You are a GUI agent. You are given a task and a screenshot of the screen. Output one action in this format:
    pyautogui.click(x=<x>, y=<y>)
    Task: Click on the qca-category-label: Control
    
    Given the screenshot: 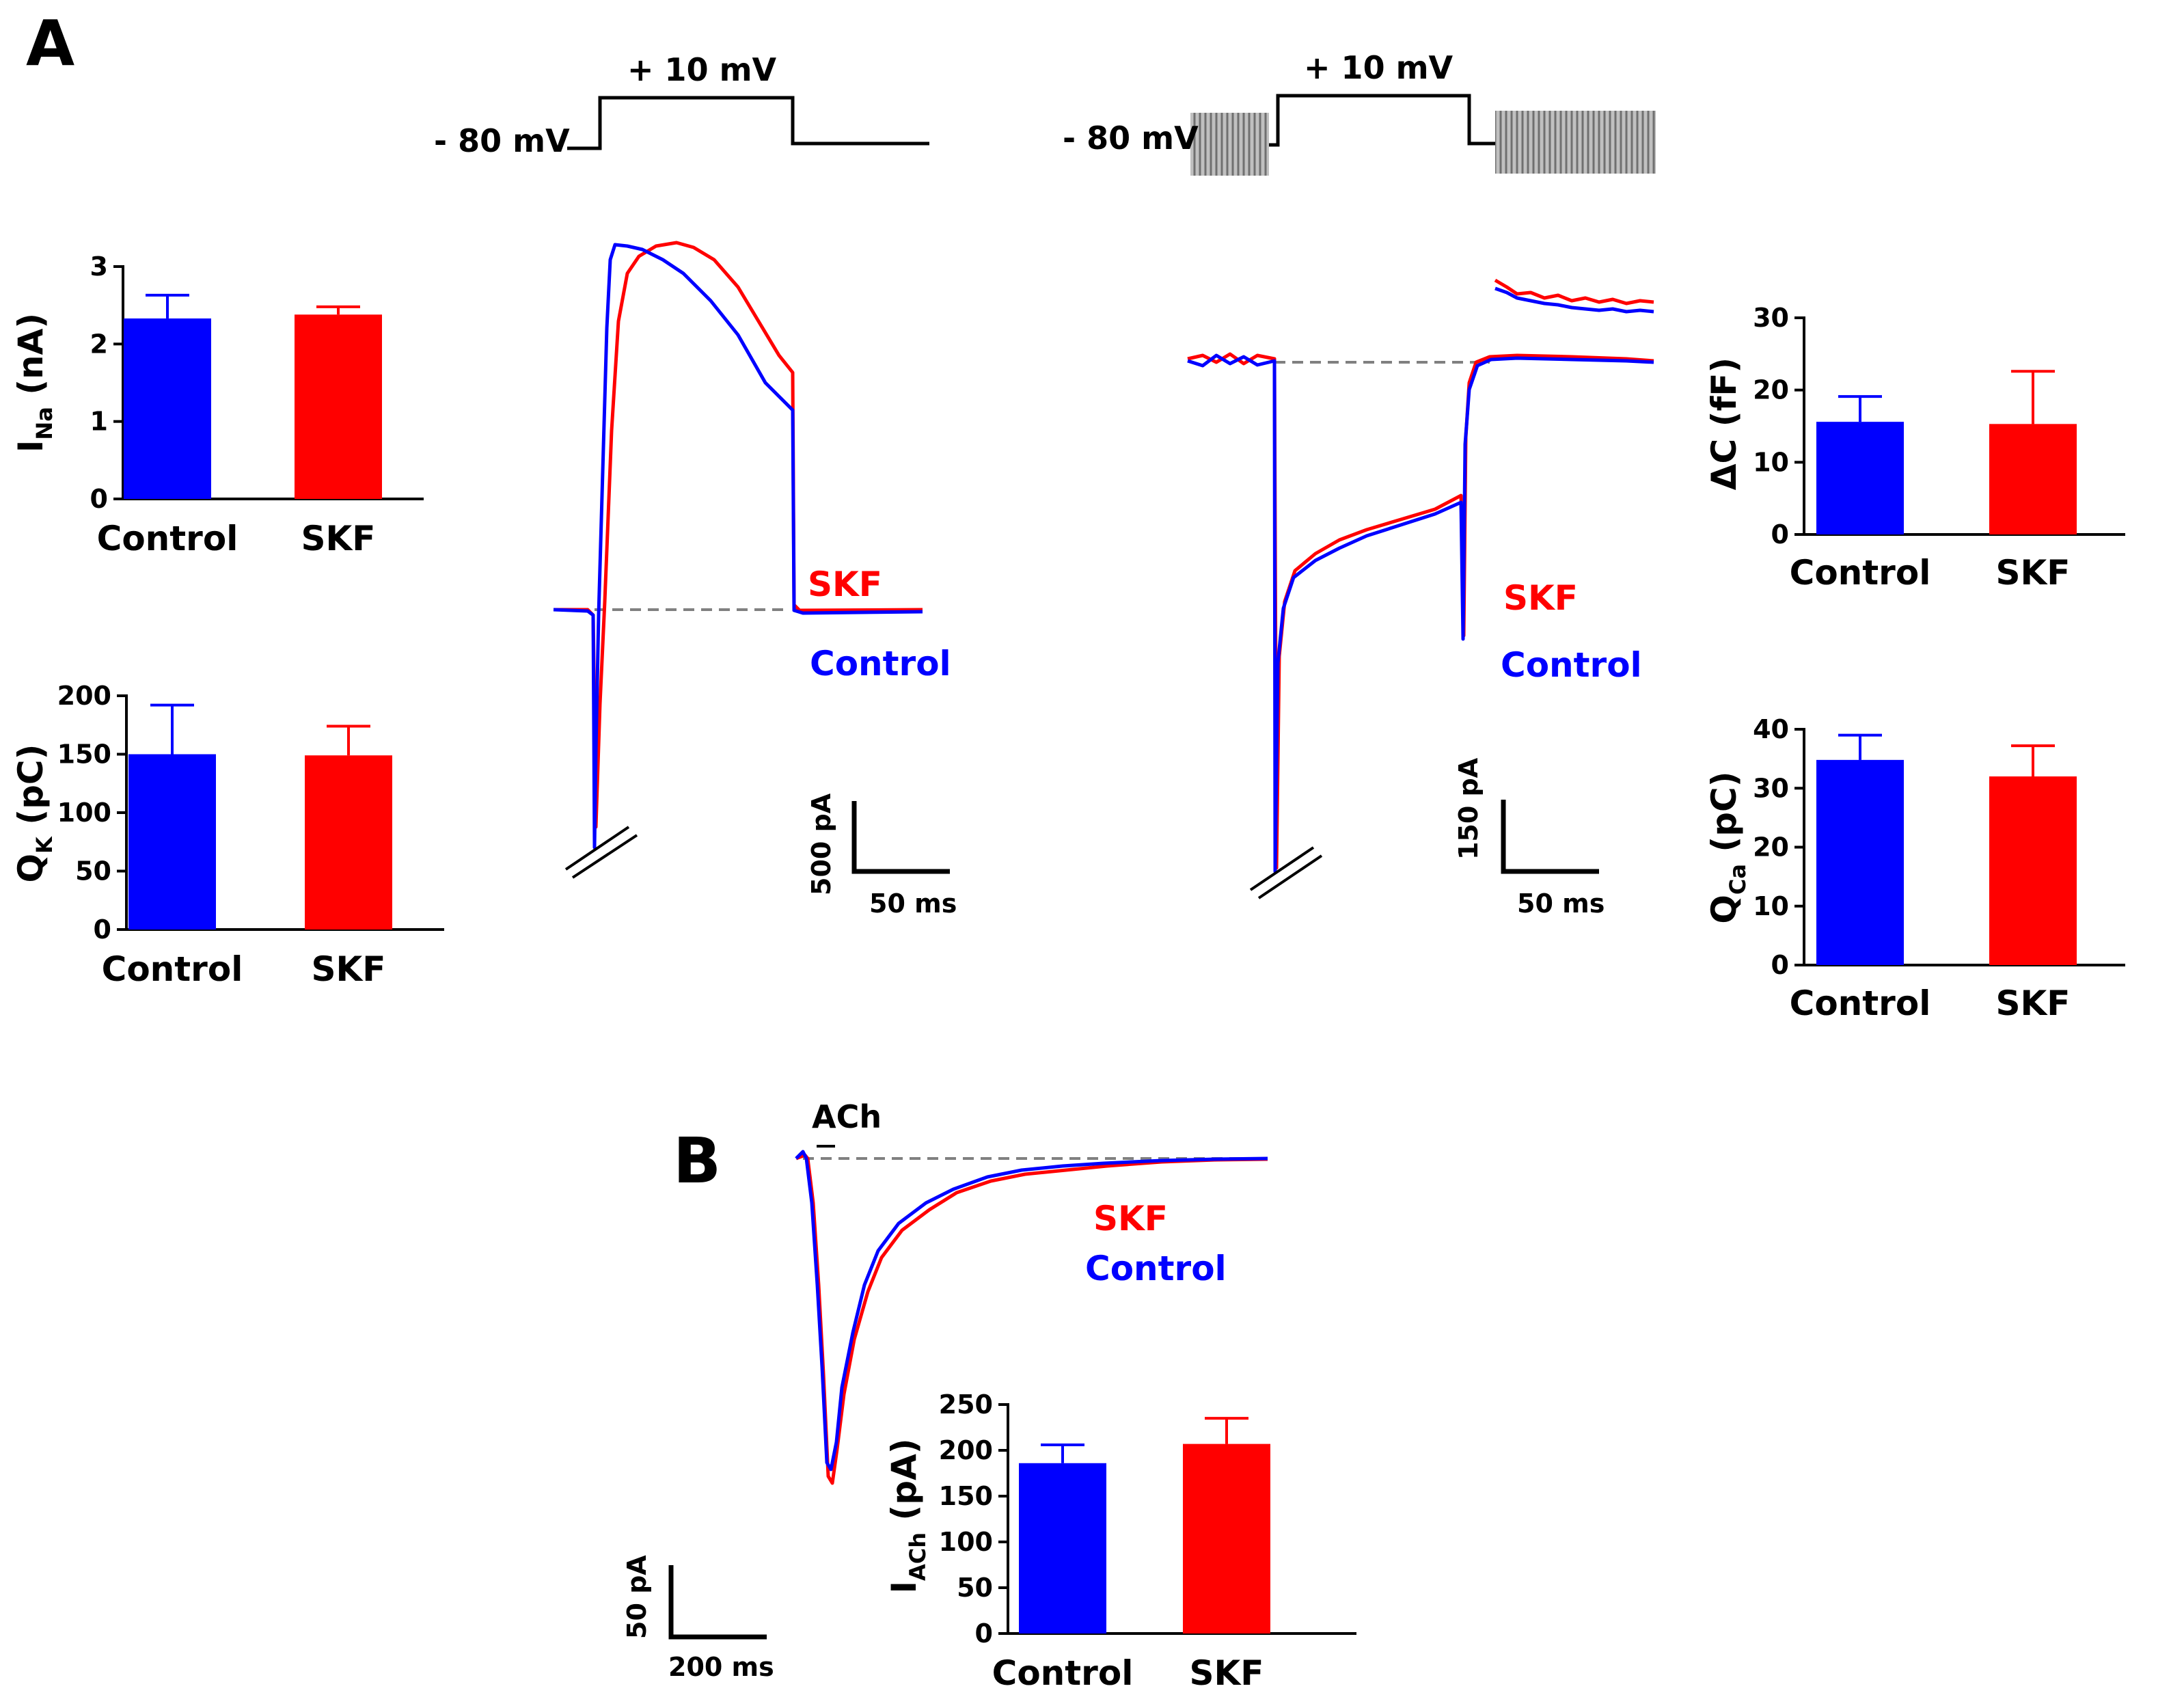 What is the action you would take?
    pyautogui.click(x=1860, y=1004)
    